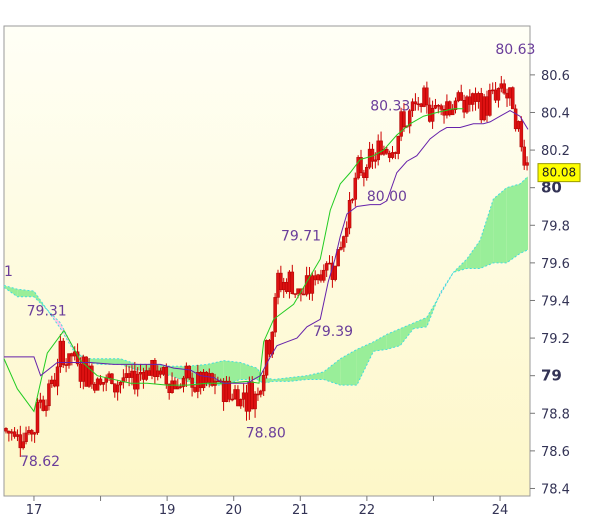  Describe the element at coordinates (333, 332) in the screenshot. I see `price-annotation: 79.39` at that location.